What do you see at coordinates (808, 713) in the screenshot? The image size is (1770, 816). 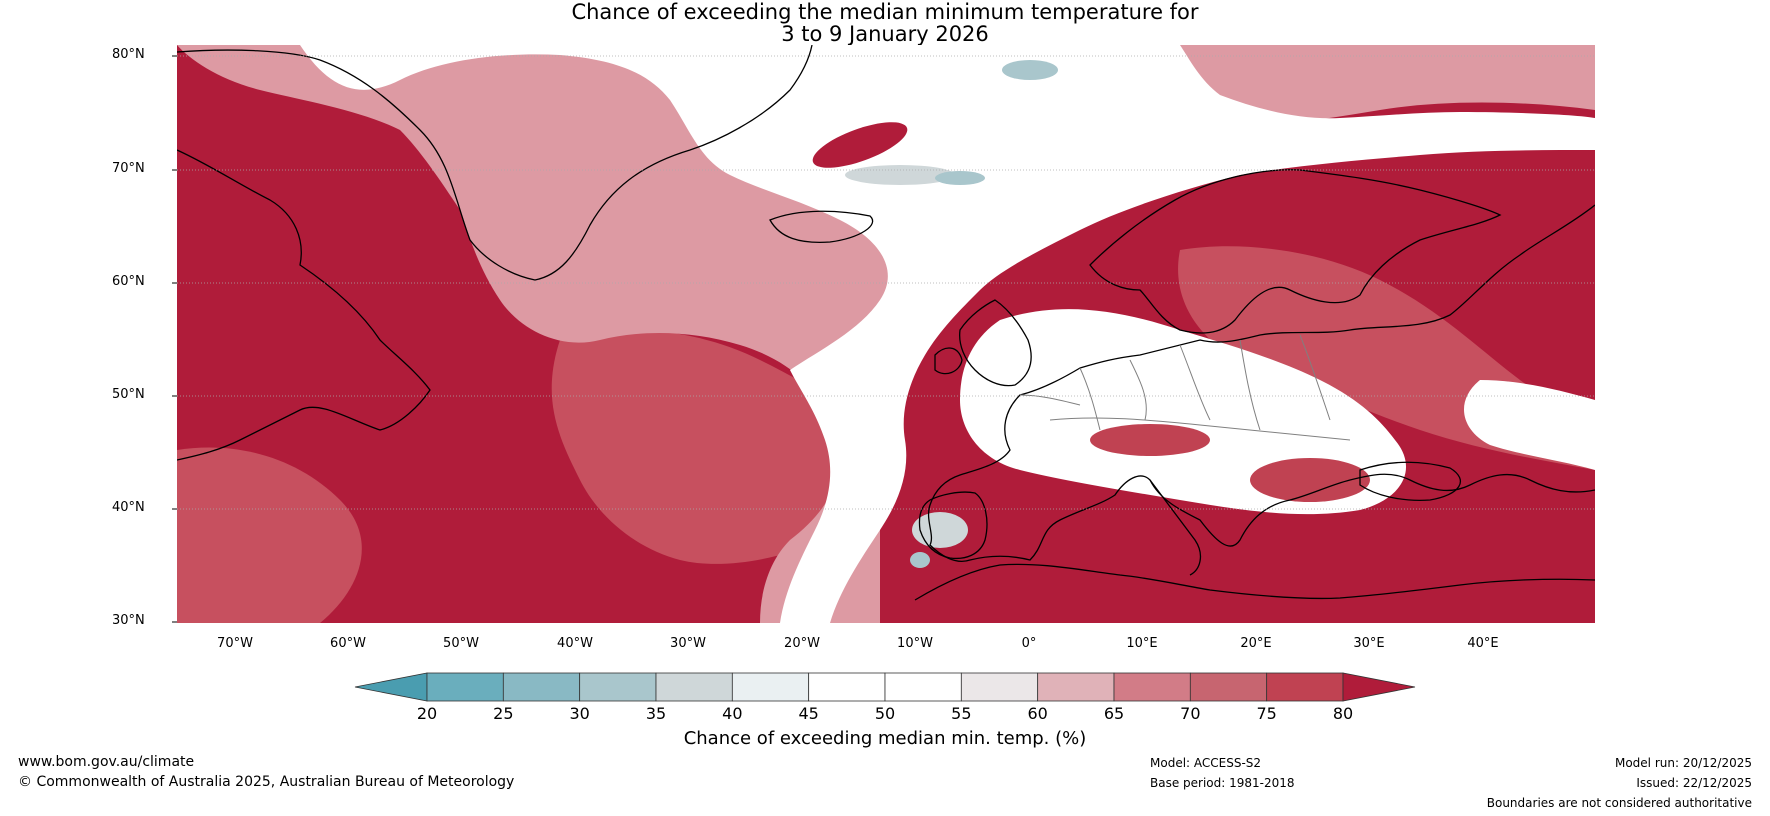 I see `colorbar-tick-label: 45` at bounding box center [808, 713].